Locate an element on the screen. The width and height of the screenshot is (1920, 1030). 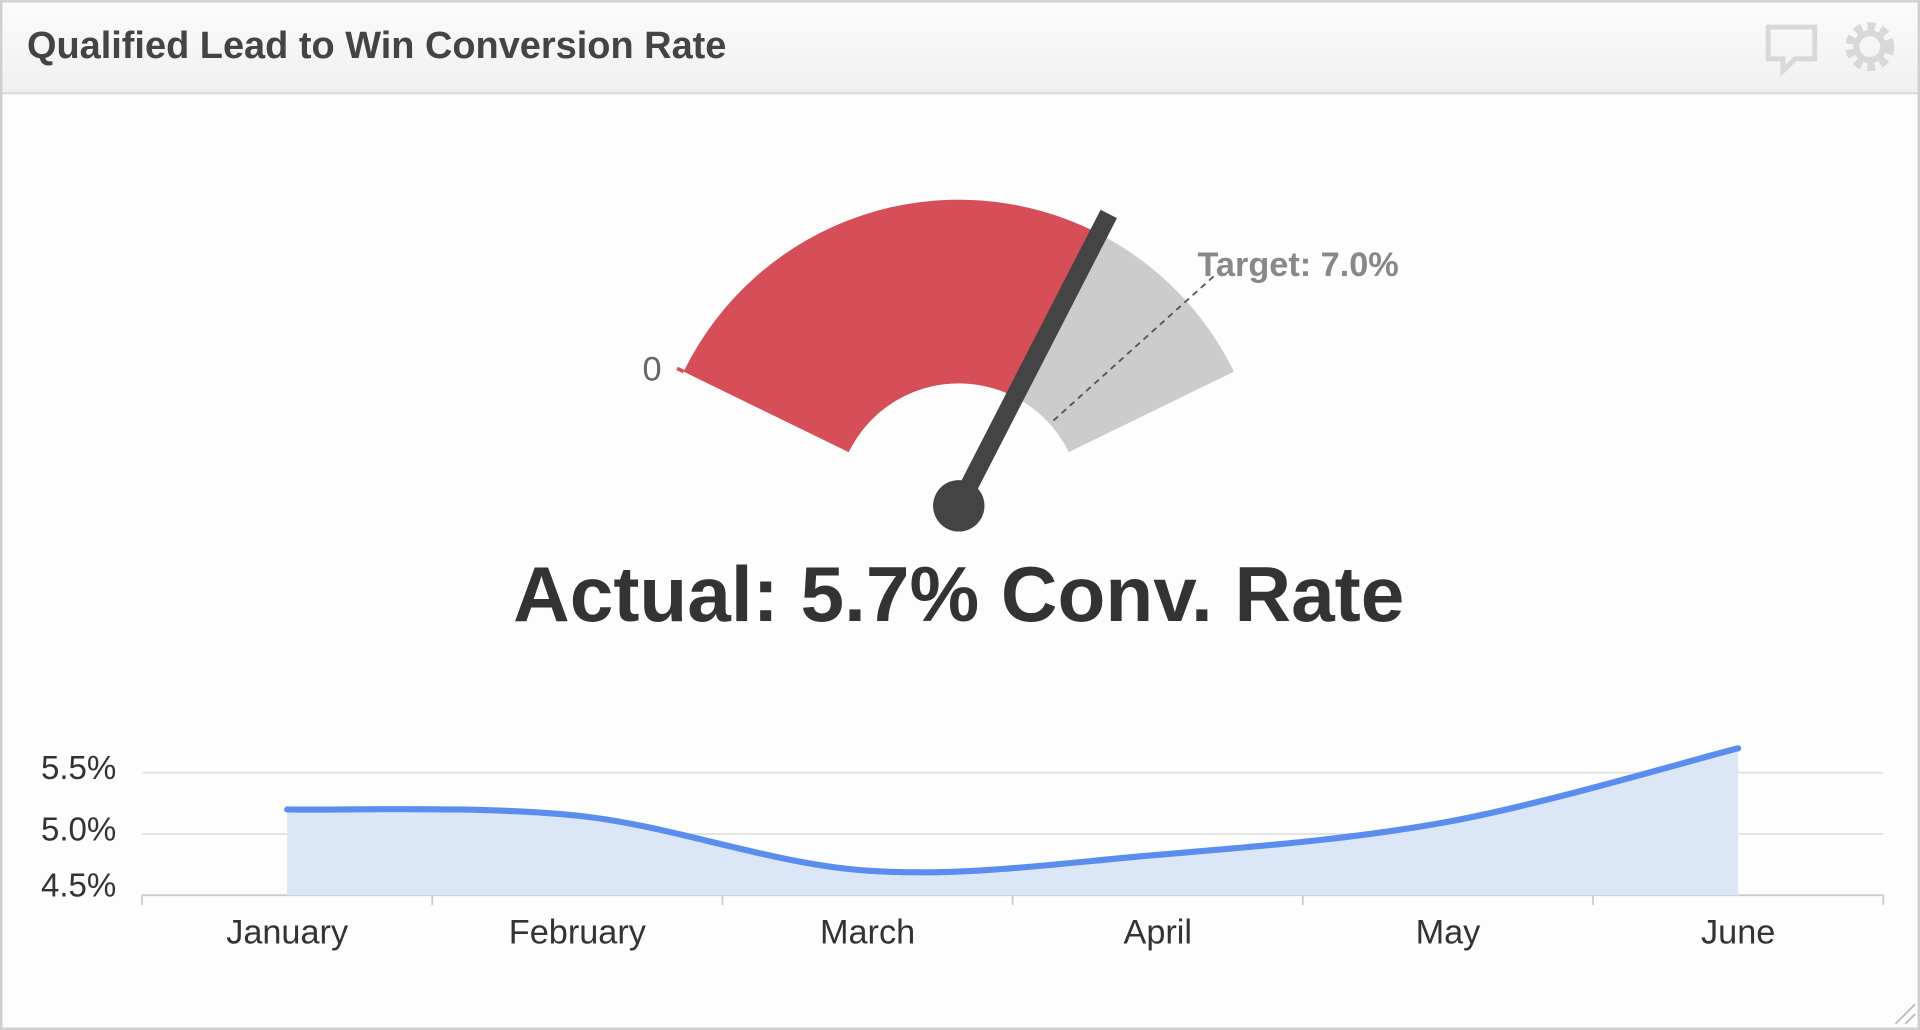
needle-hub is located at coordinates (959, 506).